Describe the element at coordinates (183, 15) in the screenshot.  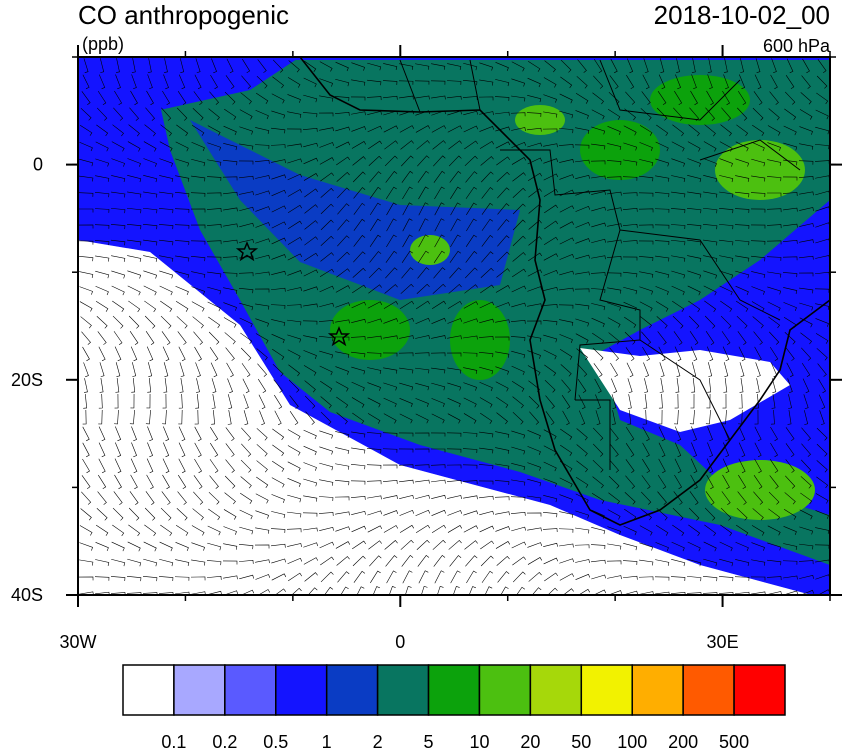
I see `title: CO anthropogenic` at that location.